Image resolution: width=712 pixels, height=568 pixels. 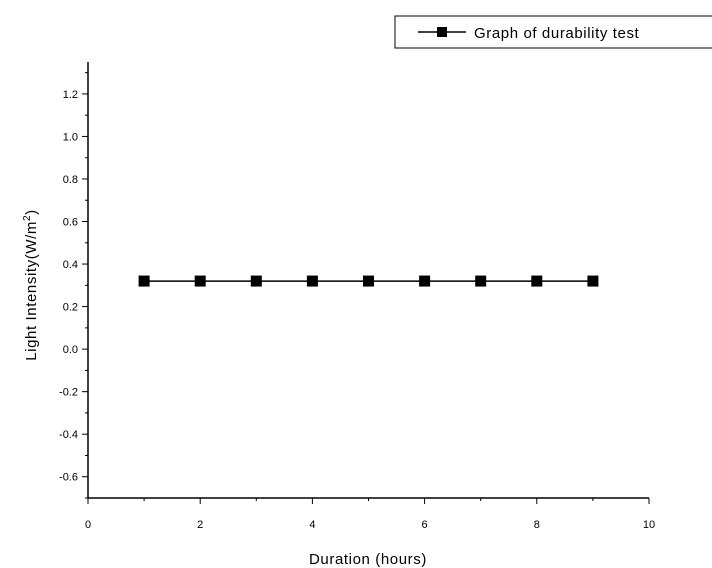 What do you see at coordinates (70, 137) in the screenshot?
I see `y-tick-label-8: 1.0` at bounding box center [70, 137].